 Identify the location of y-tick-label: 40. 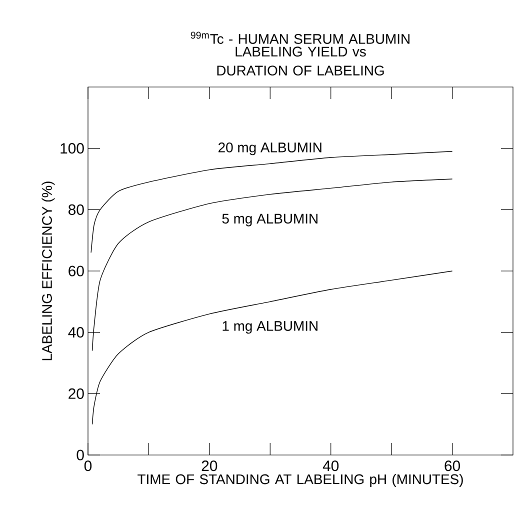
(76, 332).